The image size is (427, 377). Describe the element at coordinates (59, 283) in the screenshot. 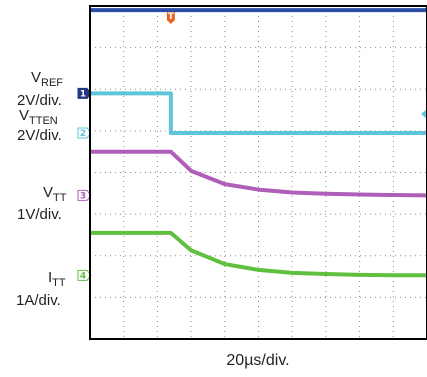

I see `itt-label-sub: TT` at that location.